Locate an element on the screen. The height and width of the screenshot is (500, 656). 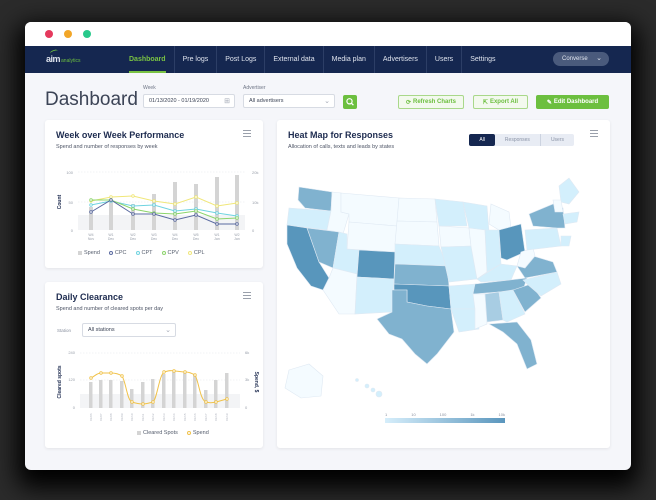
state-mi is located at coordinates (500, 217).